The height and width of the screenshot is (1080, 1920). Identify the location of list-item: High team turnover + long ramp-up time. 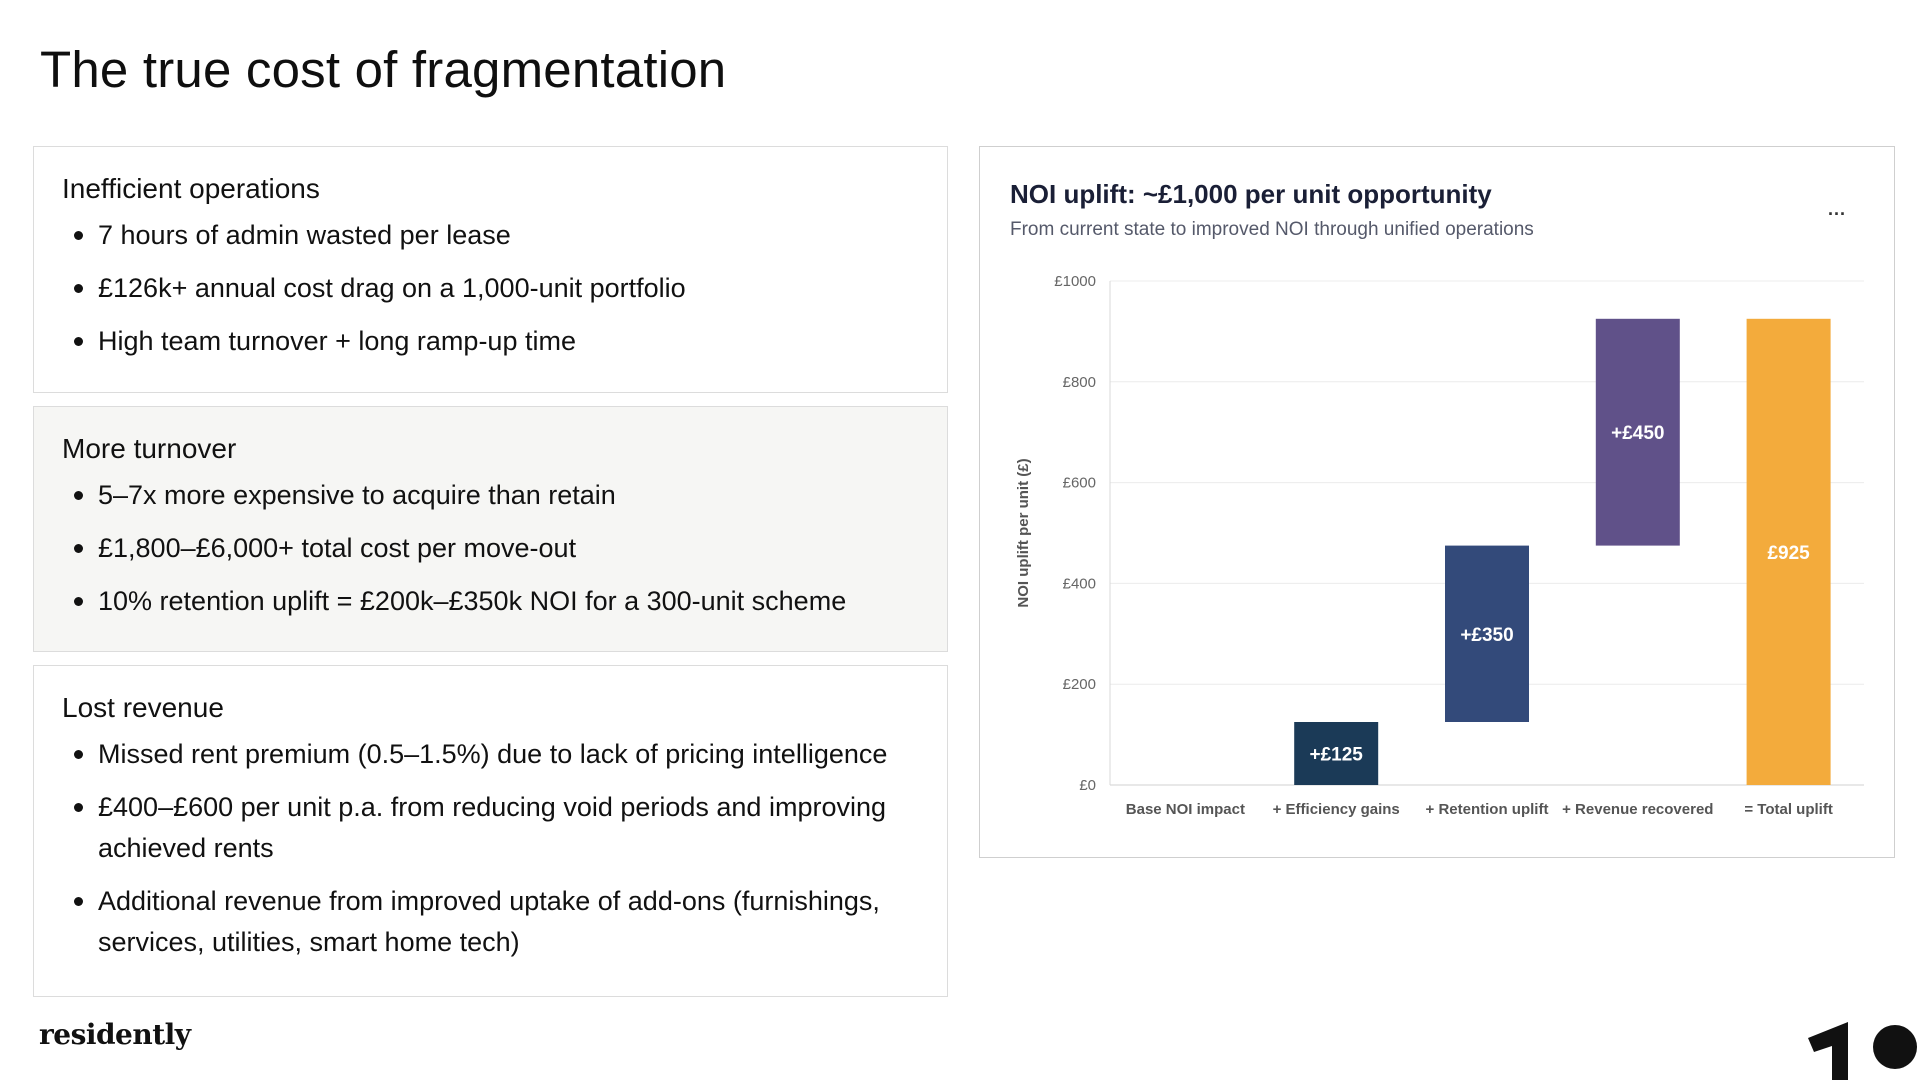
(490, 341).